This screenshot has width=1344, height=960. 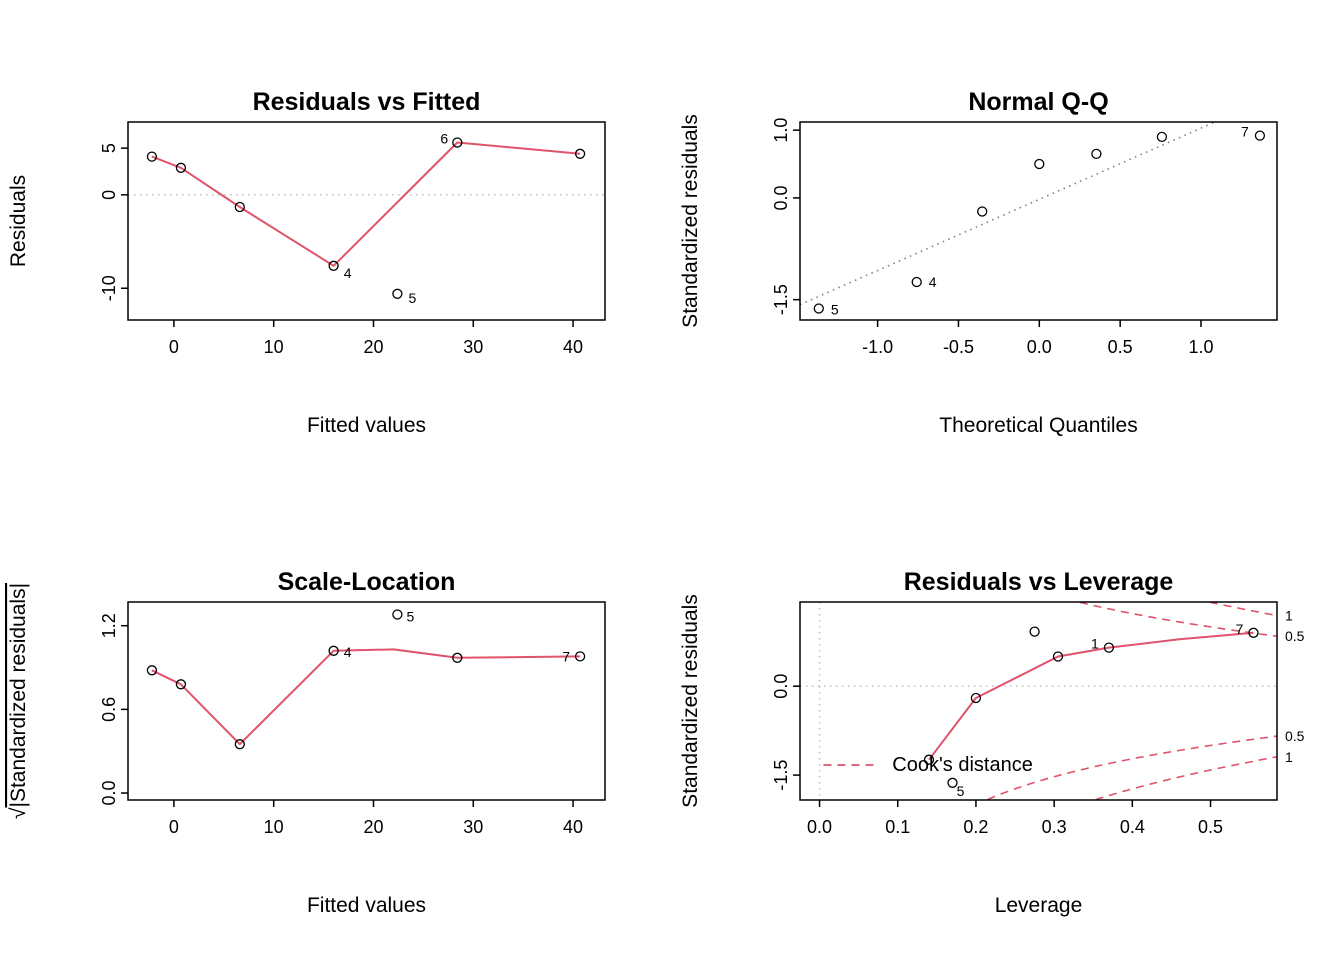 I want to click on x-tick-label: 0.1, so click(x=897, y=827).